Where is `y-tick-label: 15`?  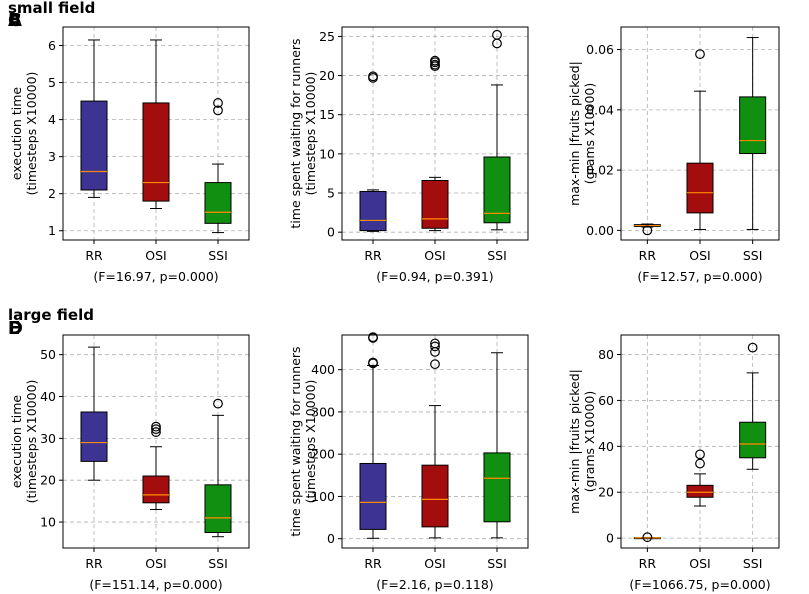
y-tick-label: 15 is located at coordinates (327, 114).